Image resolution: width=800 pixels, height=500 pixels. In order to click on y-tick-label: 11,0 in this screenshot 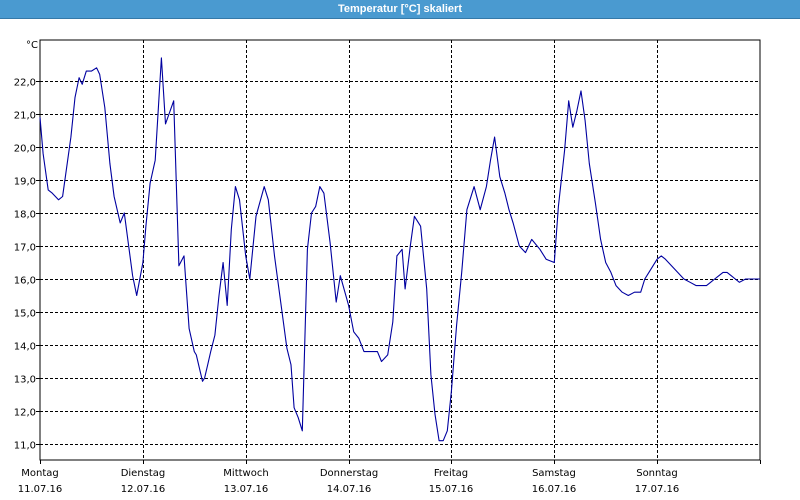, I will do `click(25, 446)`.